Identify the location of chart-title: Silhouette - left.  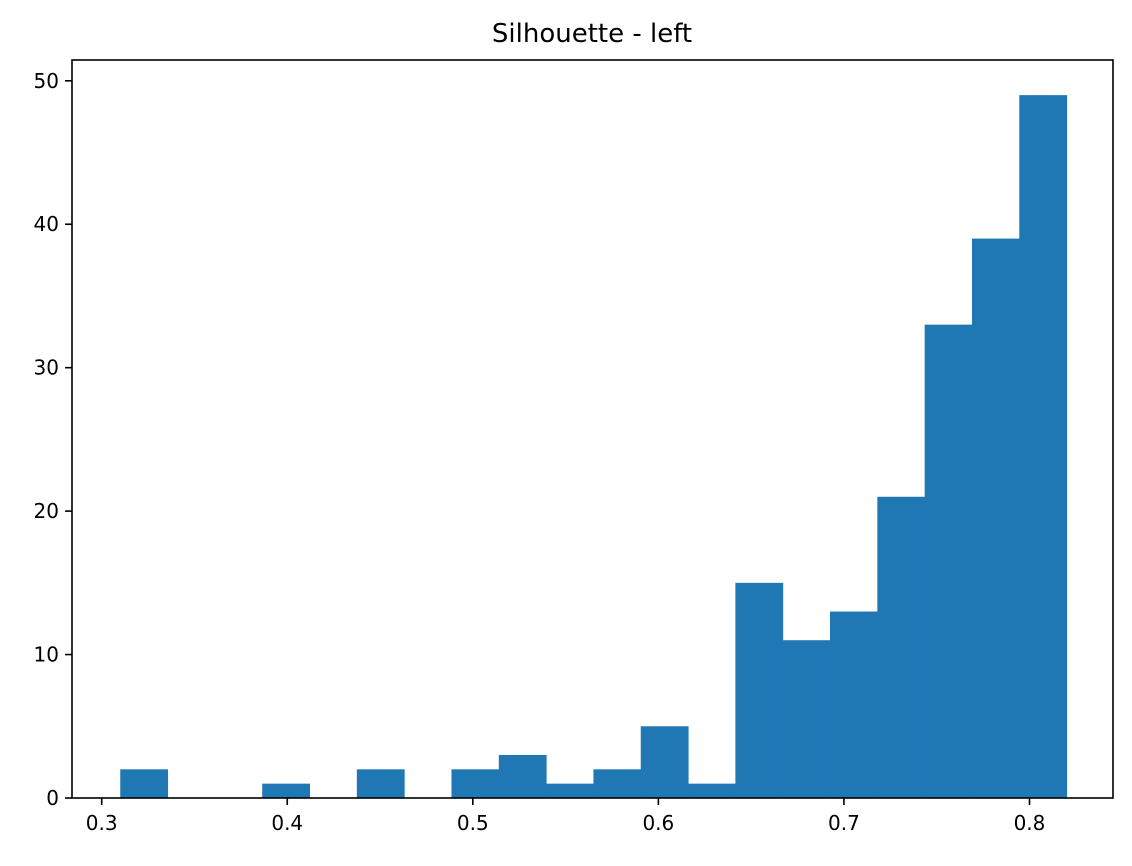
(592, 34).